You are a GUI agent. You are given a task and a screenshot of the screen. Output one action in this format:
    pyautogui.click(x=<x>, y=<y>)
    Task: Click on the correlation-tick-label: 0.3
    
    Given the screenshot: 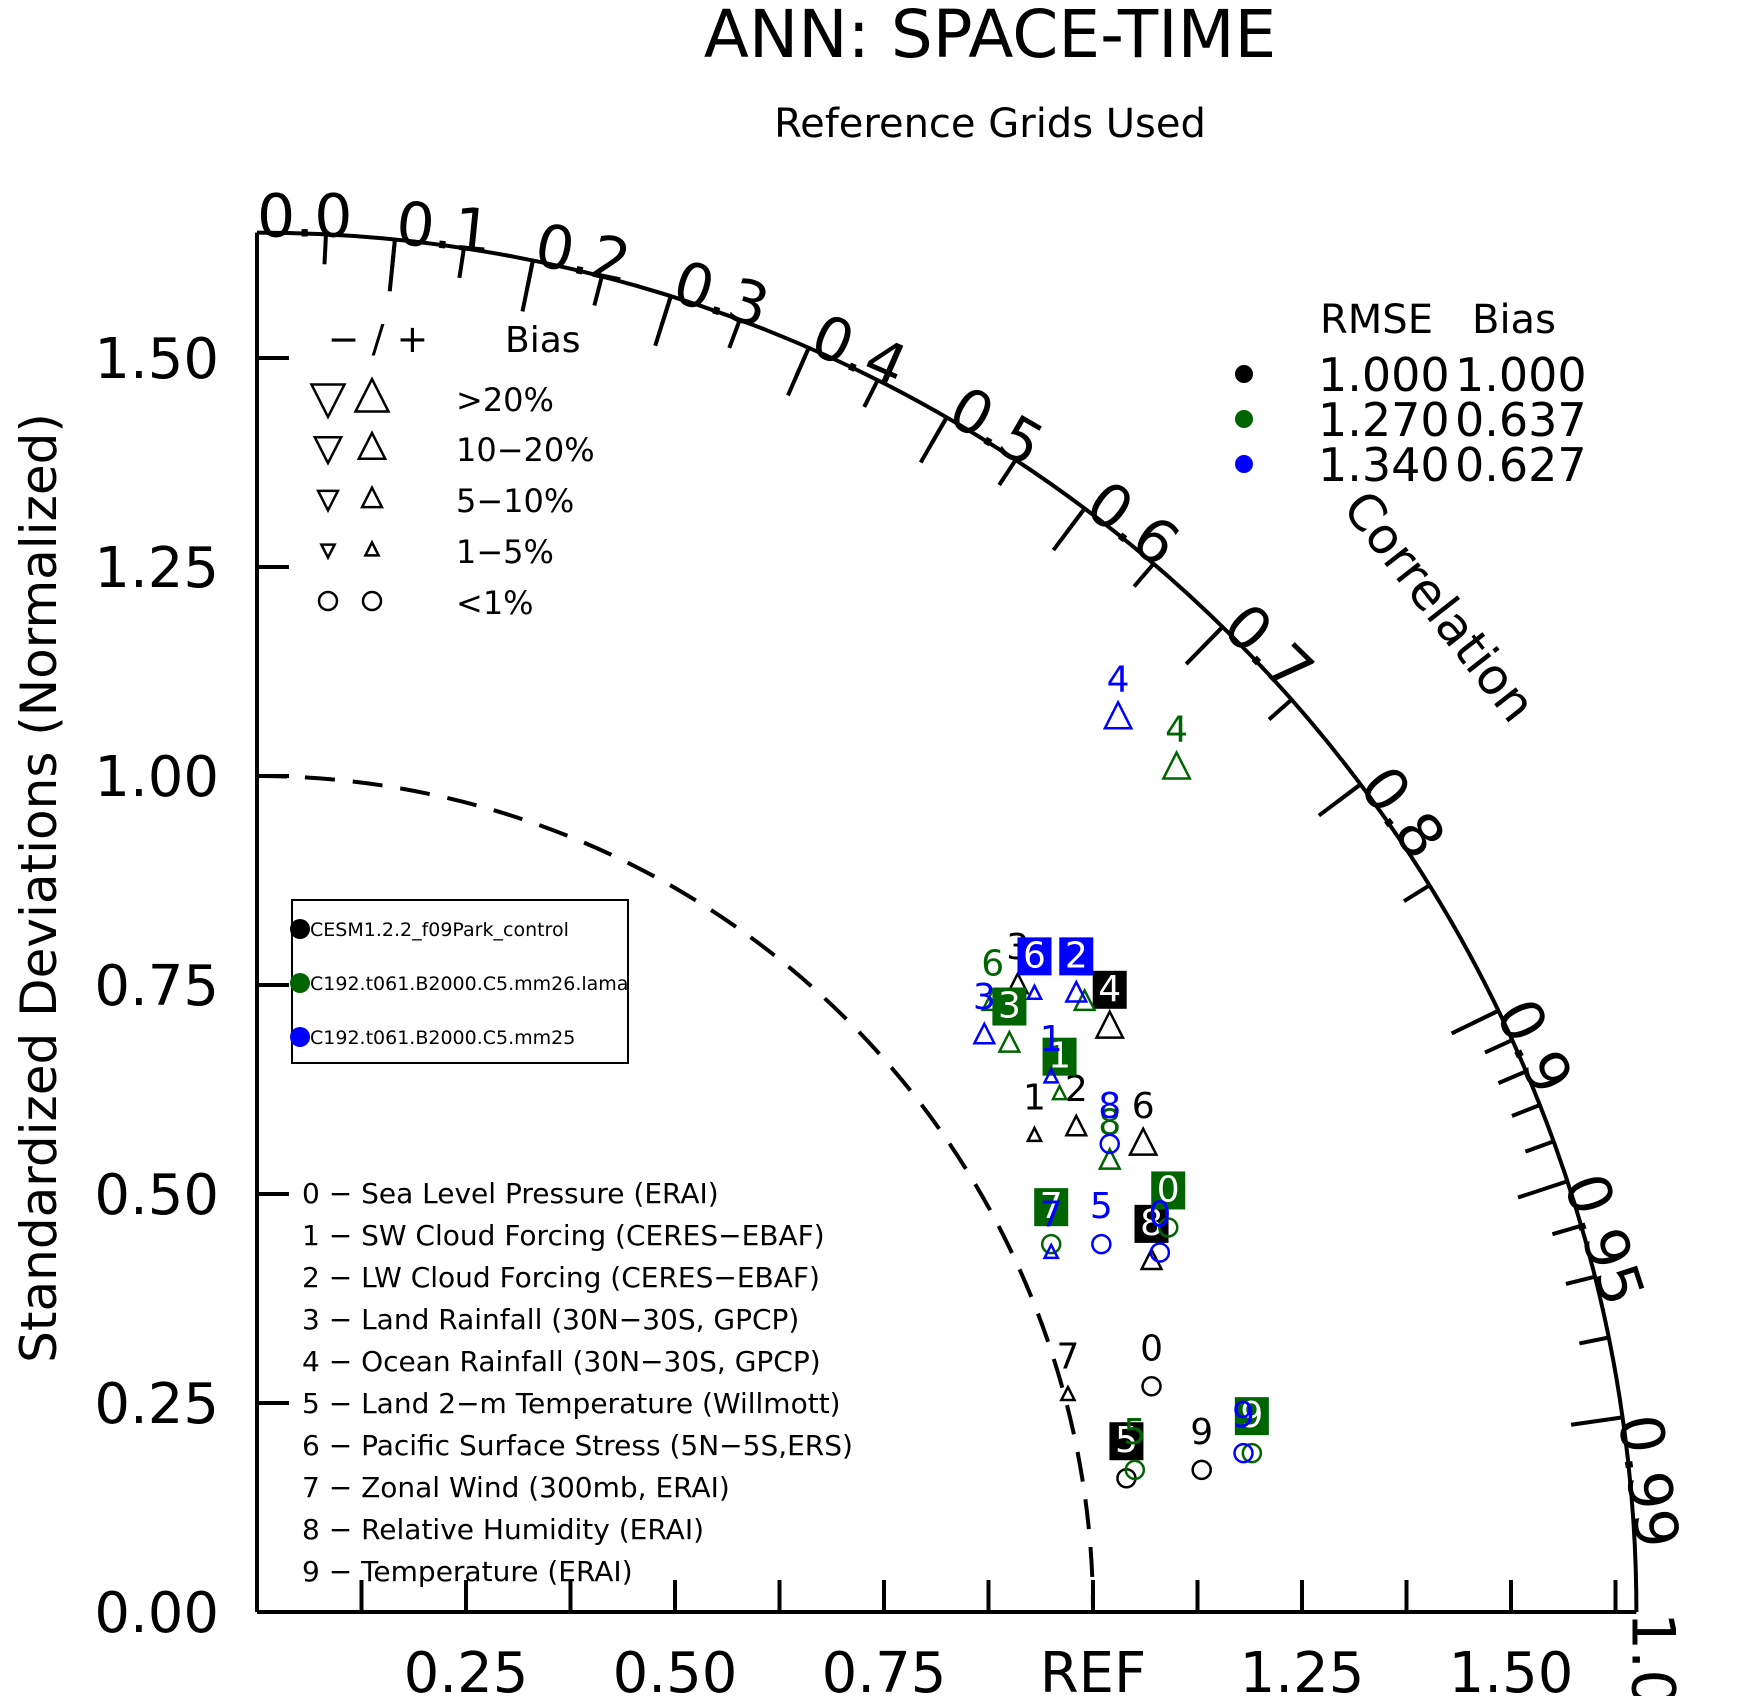 What is the action you would take?
    pyautogui.click(x=721, y=294)
    